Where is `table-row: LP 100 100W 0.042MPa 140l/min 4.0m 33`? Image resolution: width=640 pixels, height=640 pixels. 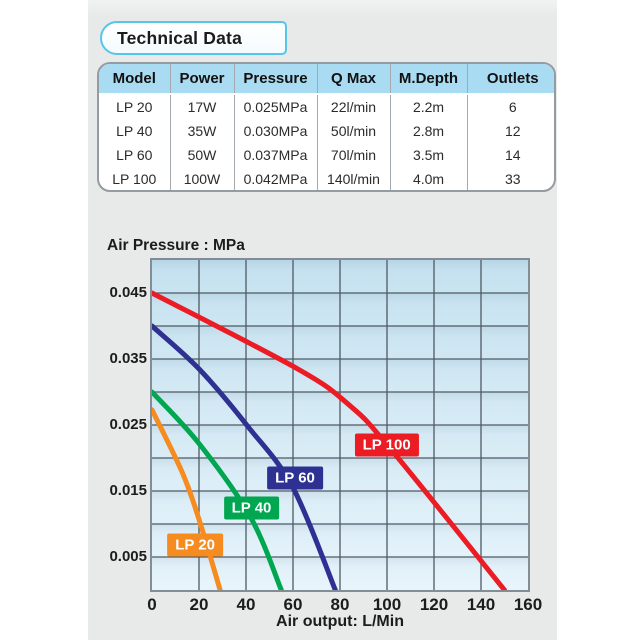
table-row: LP 100 100W 0.042MPa 140l/min 4.0m 33 is located at coordinates (326, 178).